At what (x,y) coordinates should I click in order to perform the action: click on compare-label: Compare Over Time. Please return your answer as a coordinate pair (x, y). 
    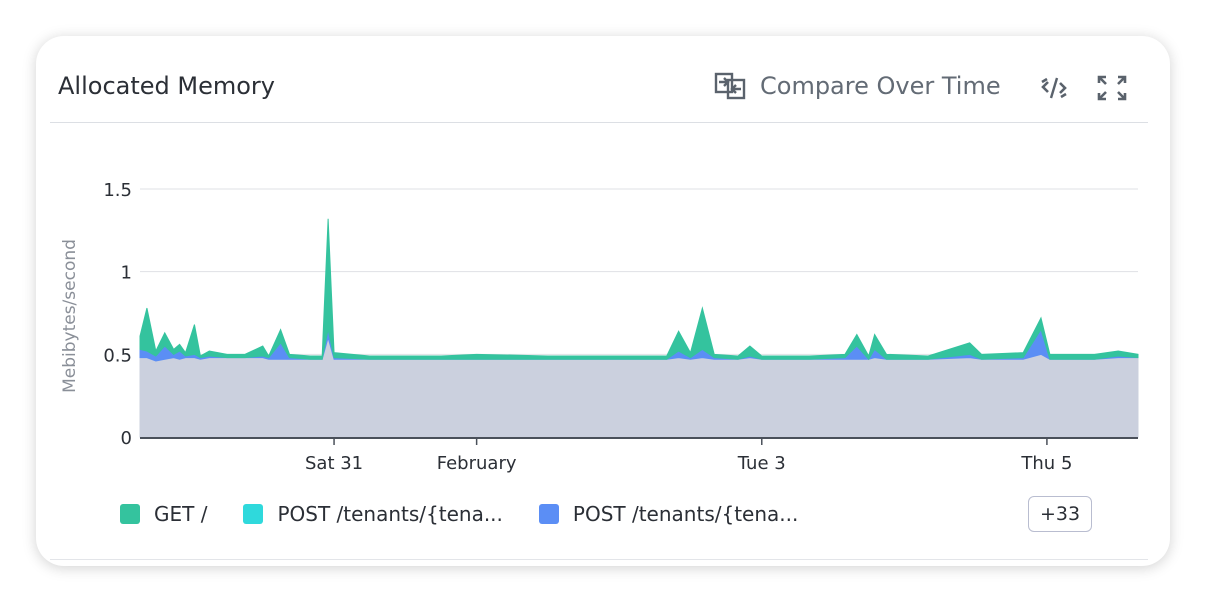
    Looking at the image, I should click on (880, 86).